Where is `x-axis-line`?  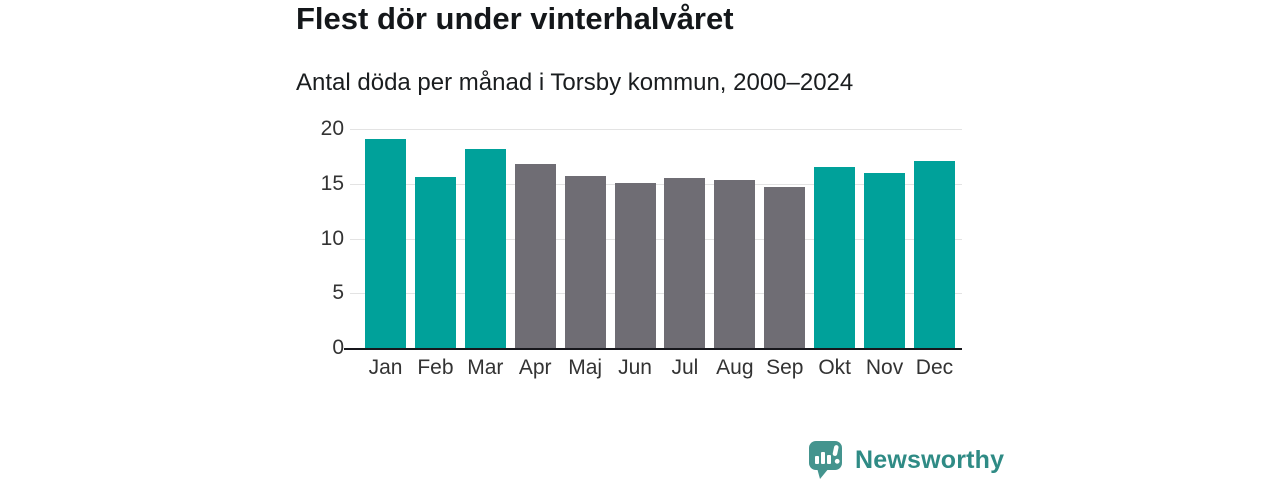 x-axis-line is located at coordinates (653, 349).